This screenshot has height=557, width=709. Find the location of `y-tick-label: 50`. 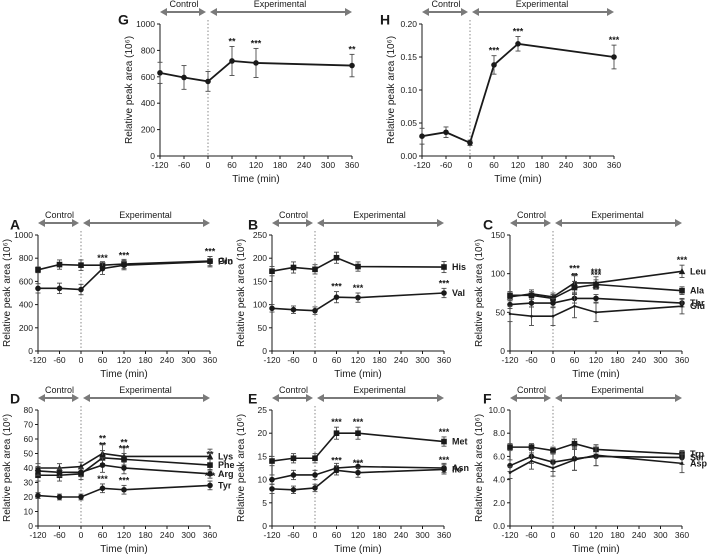

y-tick-label: 50 is located at coordinates (263, 328).